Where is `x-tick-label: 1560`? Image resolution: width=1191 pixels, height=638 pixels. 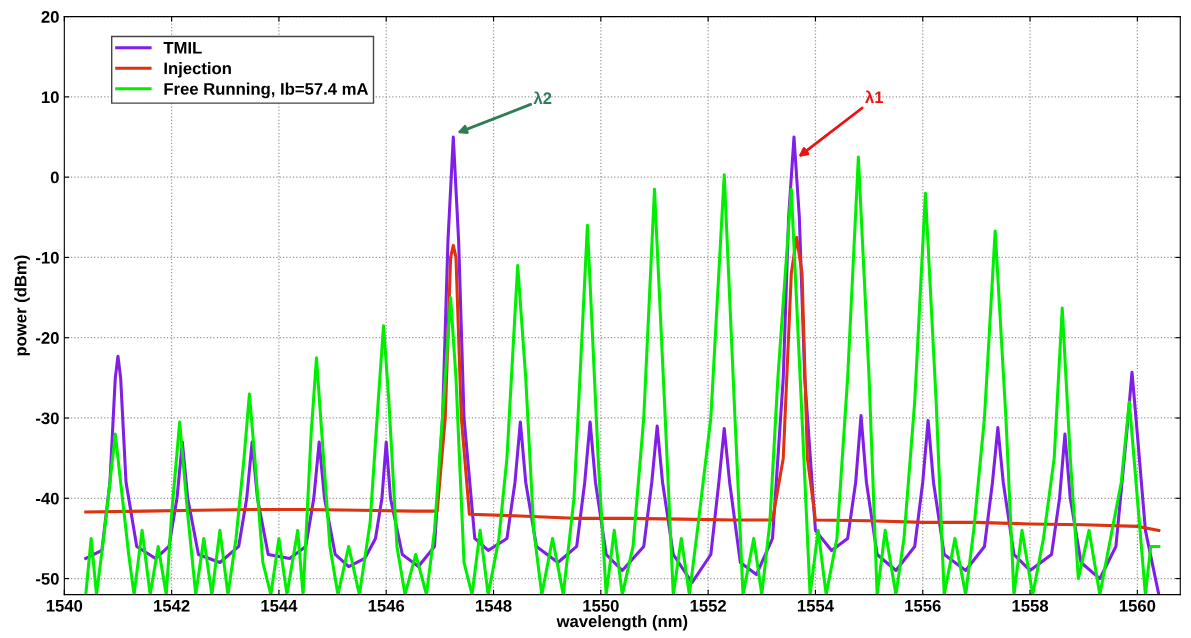
x-tick-label: 1560 is located at coordinates (1137, 605).